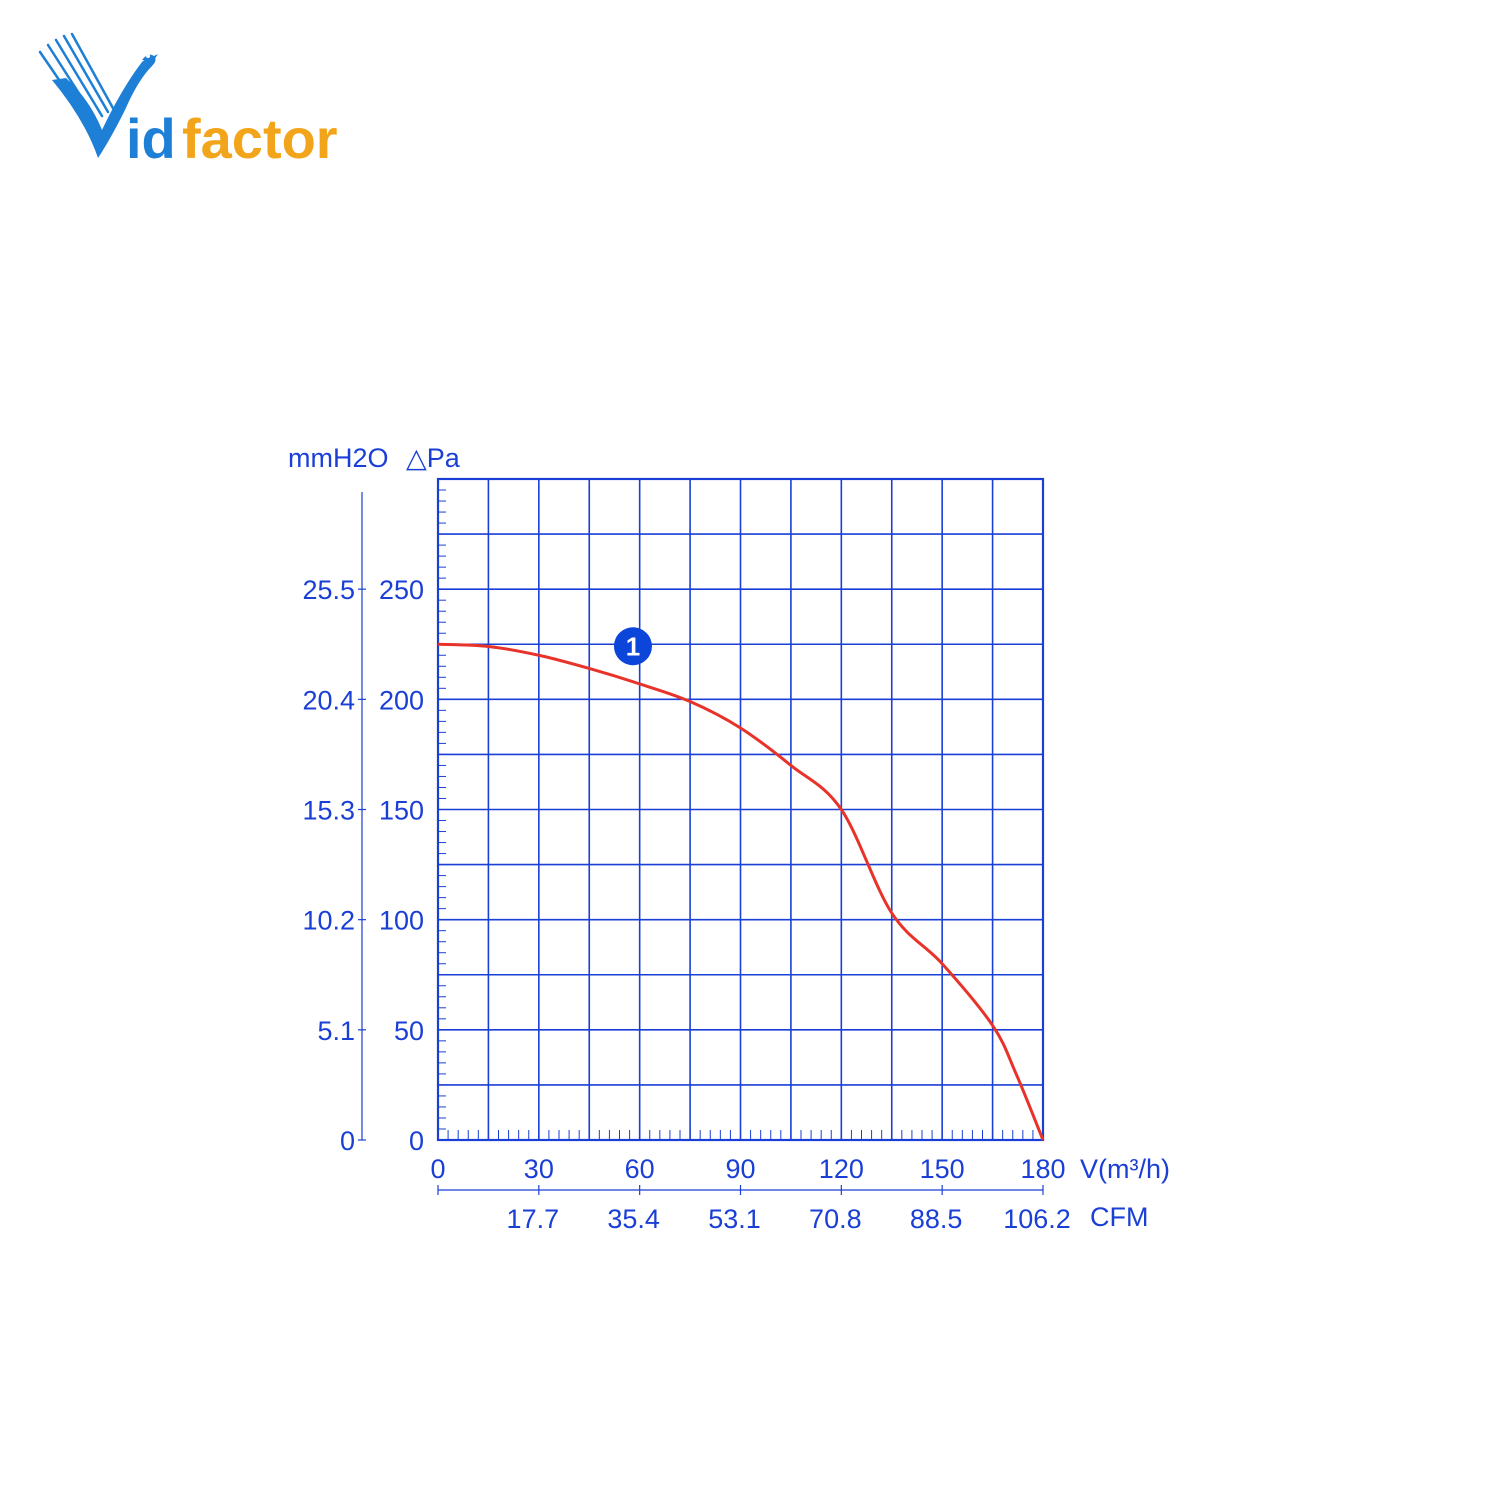 The height and width of the screenshot is (1500, 1500). I want to click on mmh2o-tick-label: 15.3, so click(328, 811).